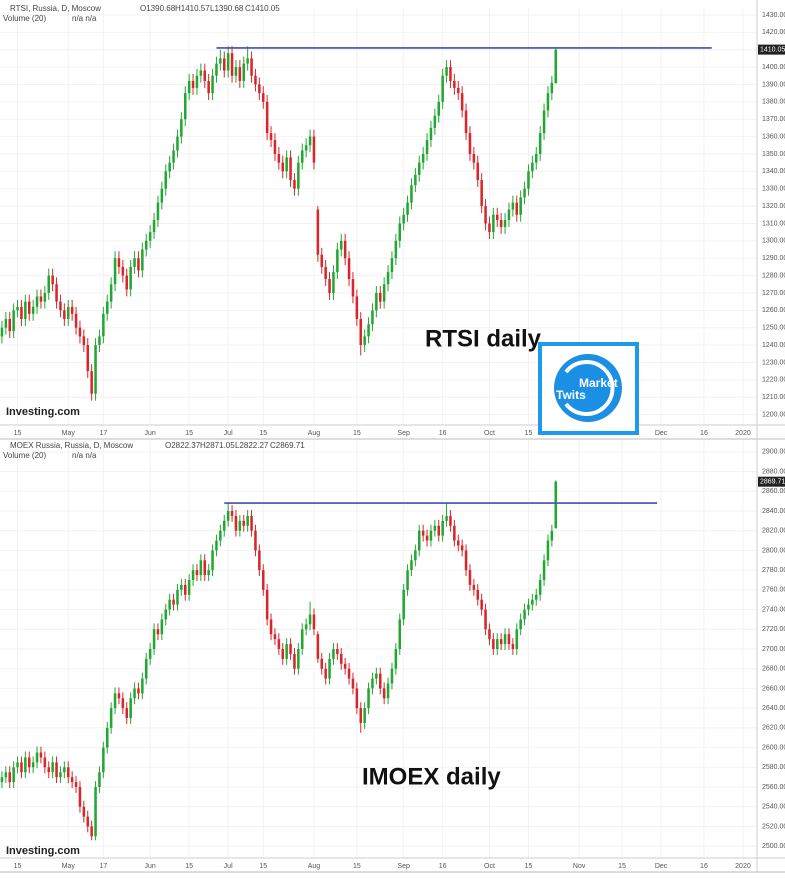 The height and width of the screenshot is (879, 785). I want to click on y-tick-label: 1330.00, so click(773, 189).